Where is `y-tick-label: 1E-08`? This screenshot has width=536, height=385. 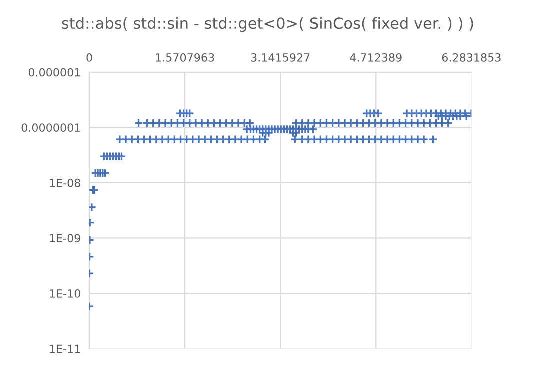
y-tick-label: 1E-08 is located at coordinates (65, 183).